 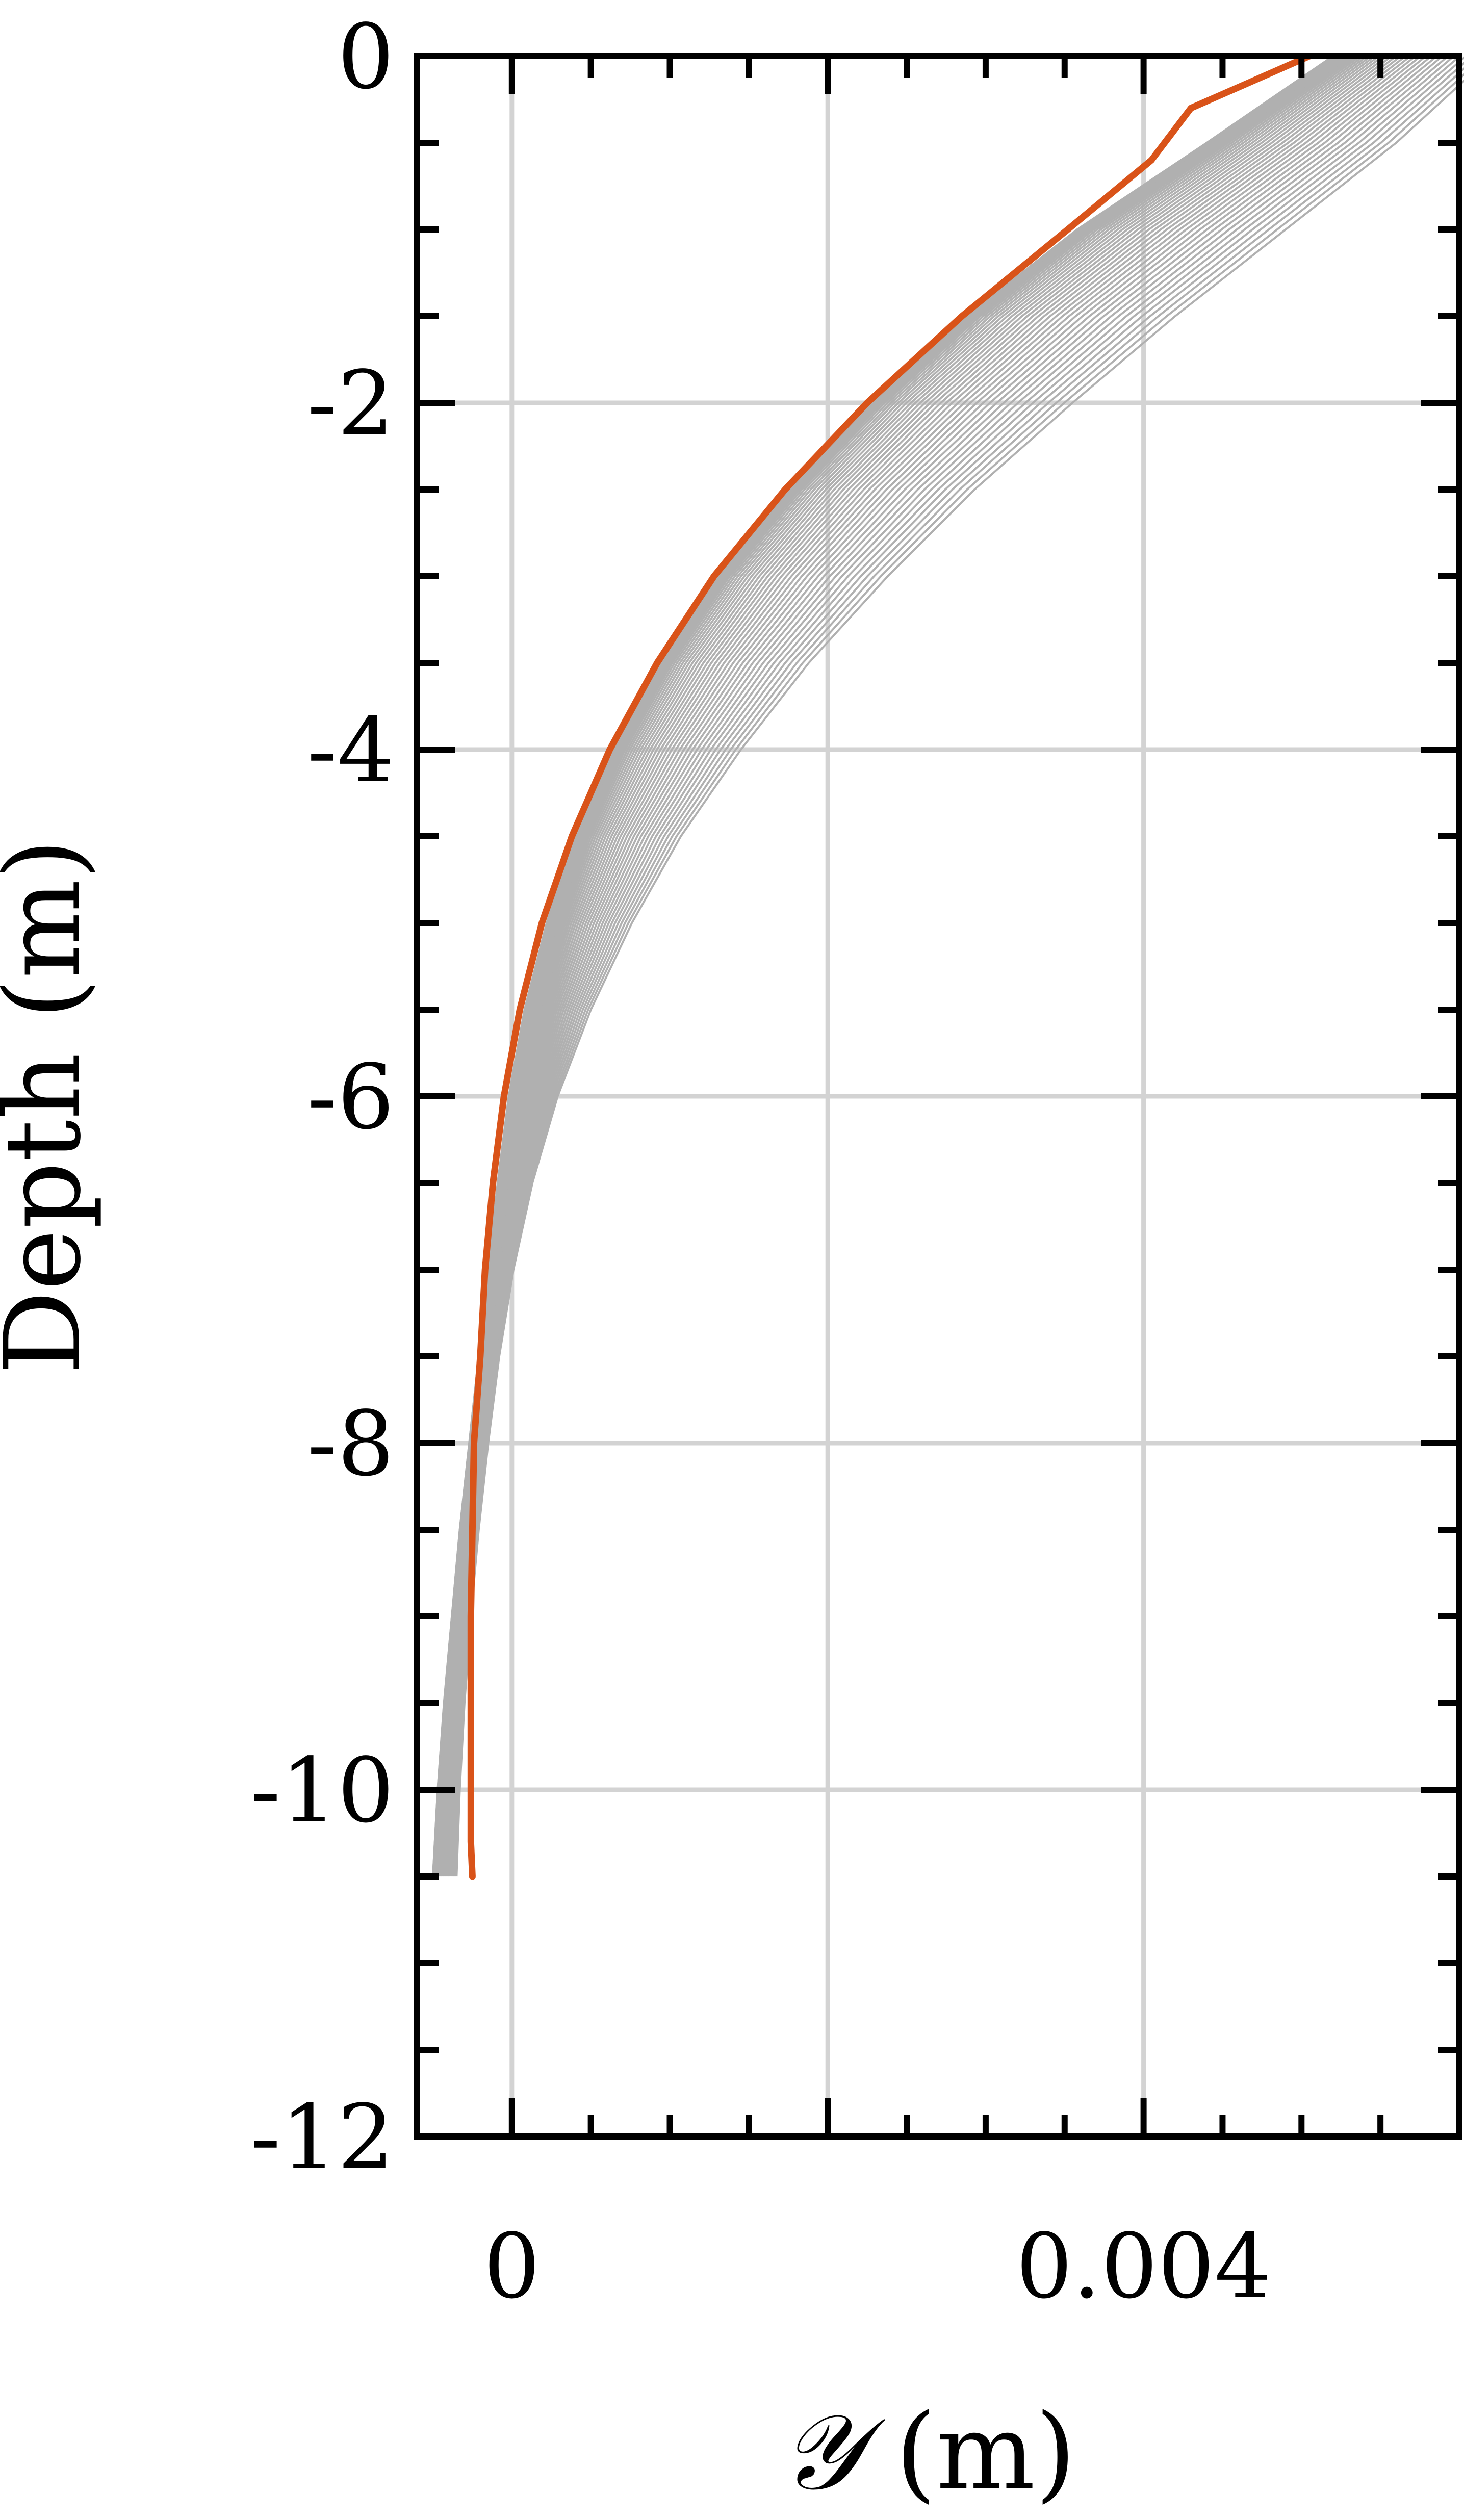 I want to click on y-tick-label-4: -8, so click(x=350, y=1444).